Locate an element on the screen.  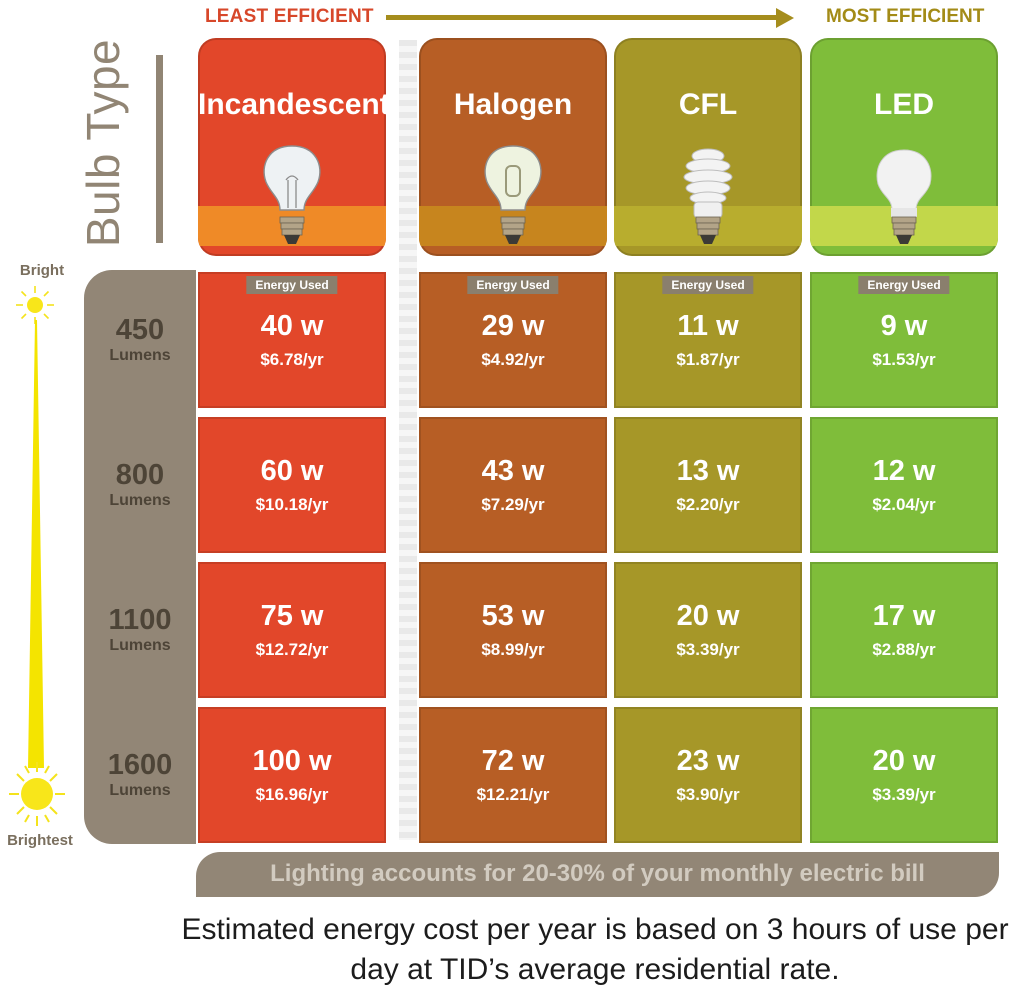
annual-cost-value: $2.20/yr is located at coordinates (708, 504).